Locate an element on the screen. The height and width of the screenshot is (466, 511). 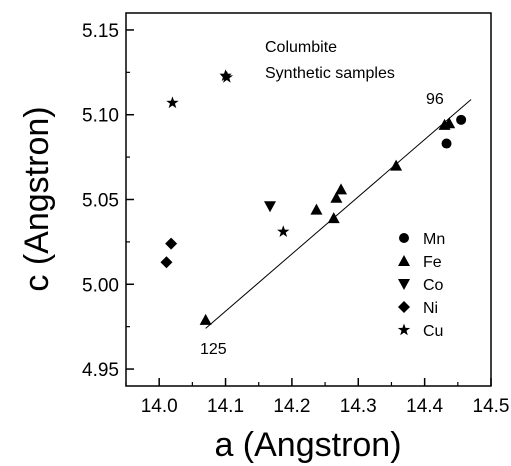
legend-marker-cu is located at coordinates (404, 329).